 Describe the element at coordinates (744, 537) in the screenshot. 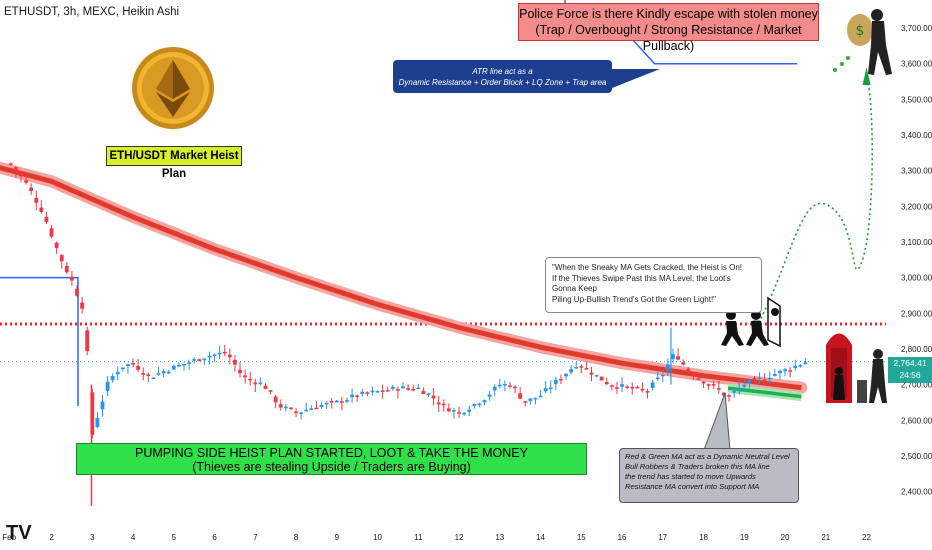

I see `x-tick-label: 19` at that location.